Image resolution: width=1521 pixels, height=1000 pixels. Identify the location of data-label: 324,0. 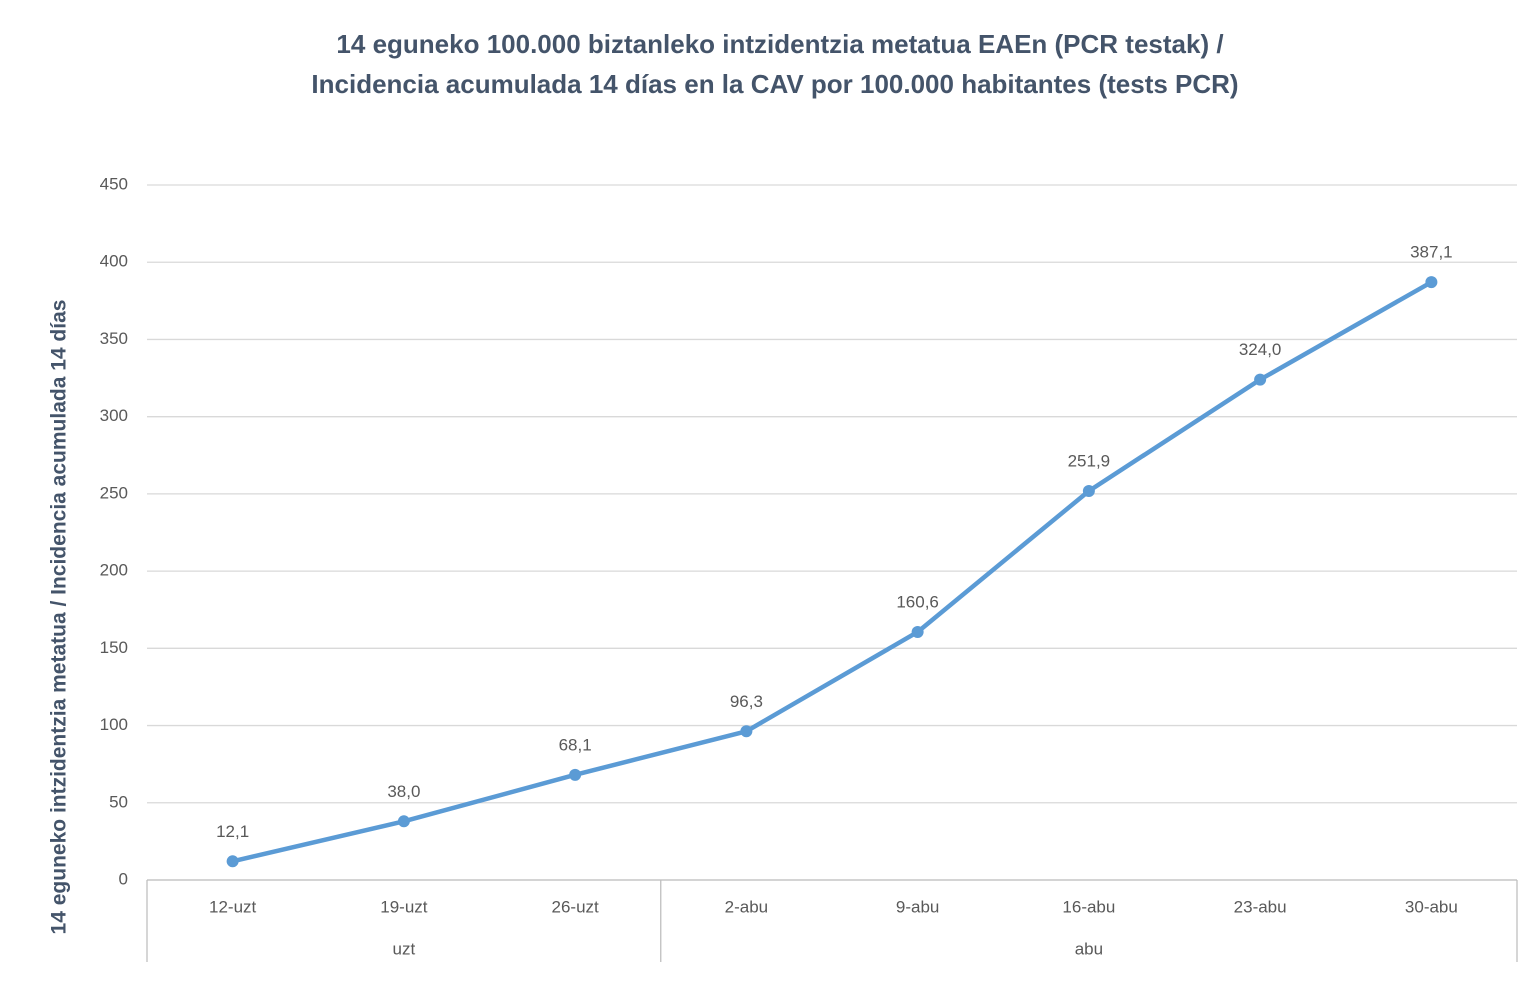
(1260, 349).